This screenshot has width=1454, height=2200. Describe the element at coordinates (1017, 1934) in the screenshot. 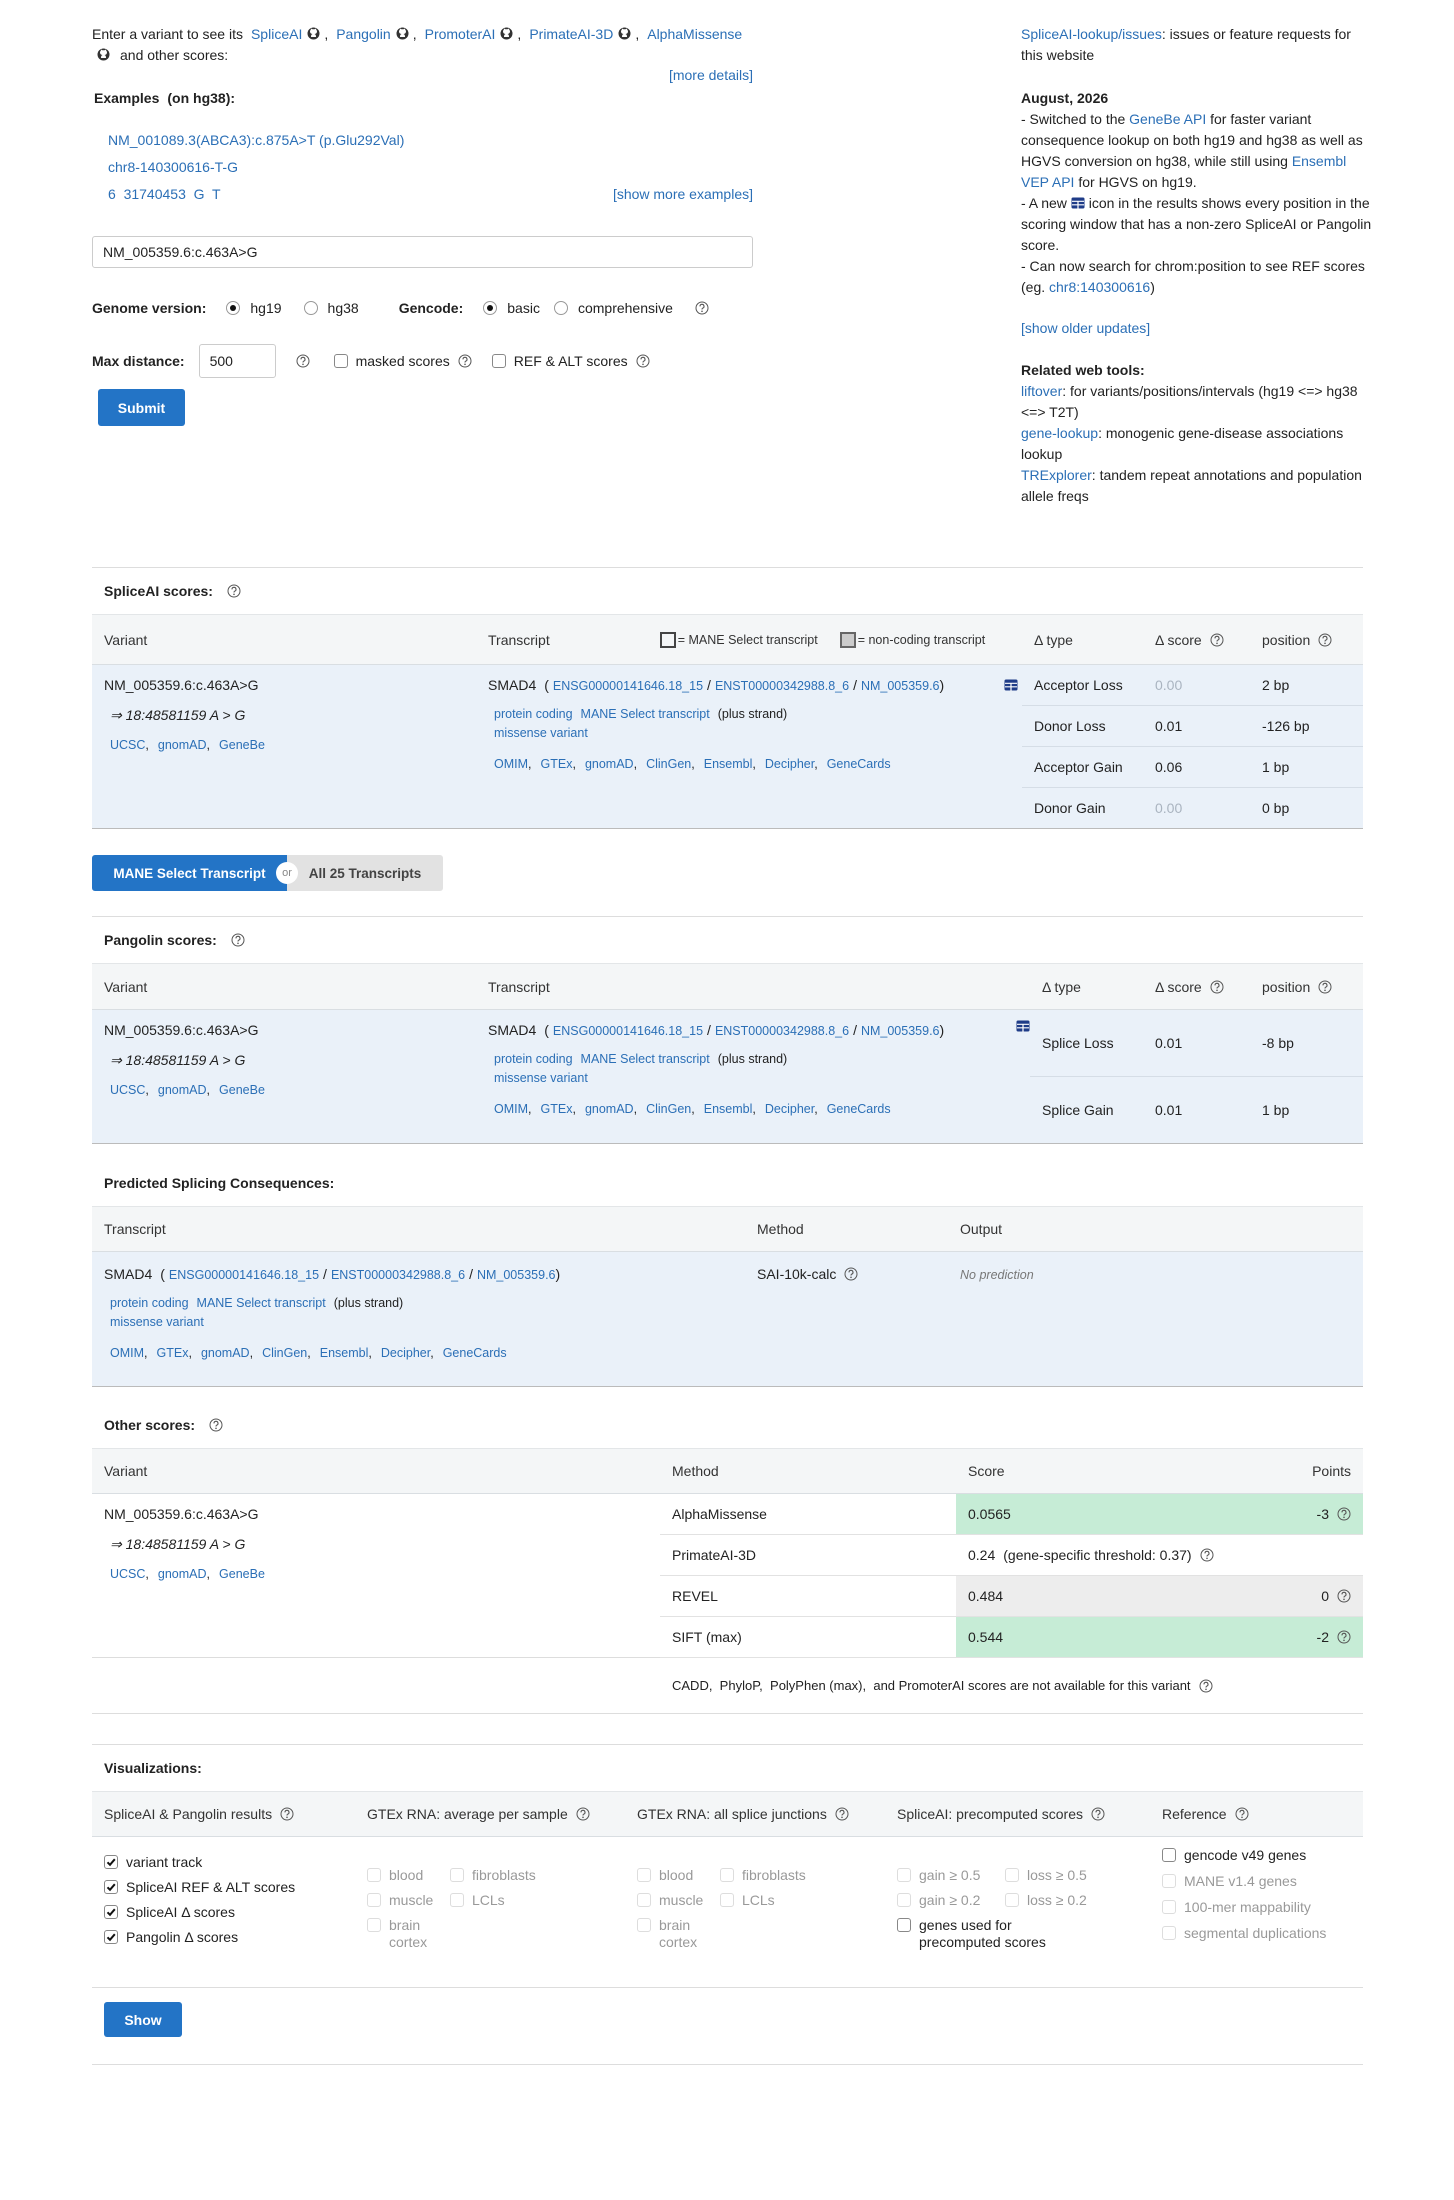

I see `option: genes used for precomputed scores` at that location.